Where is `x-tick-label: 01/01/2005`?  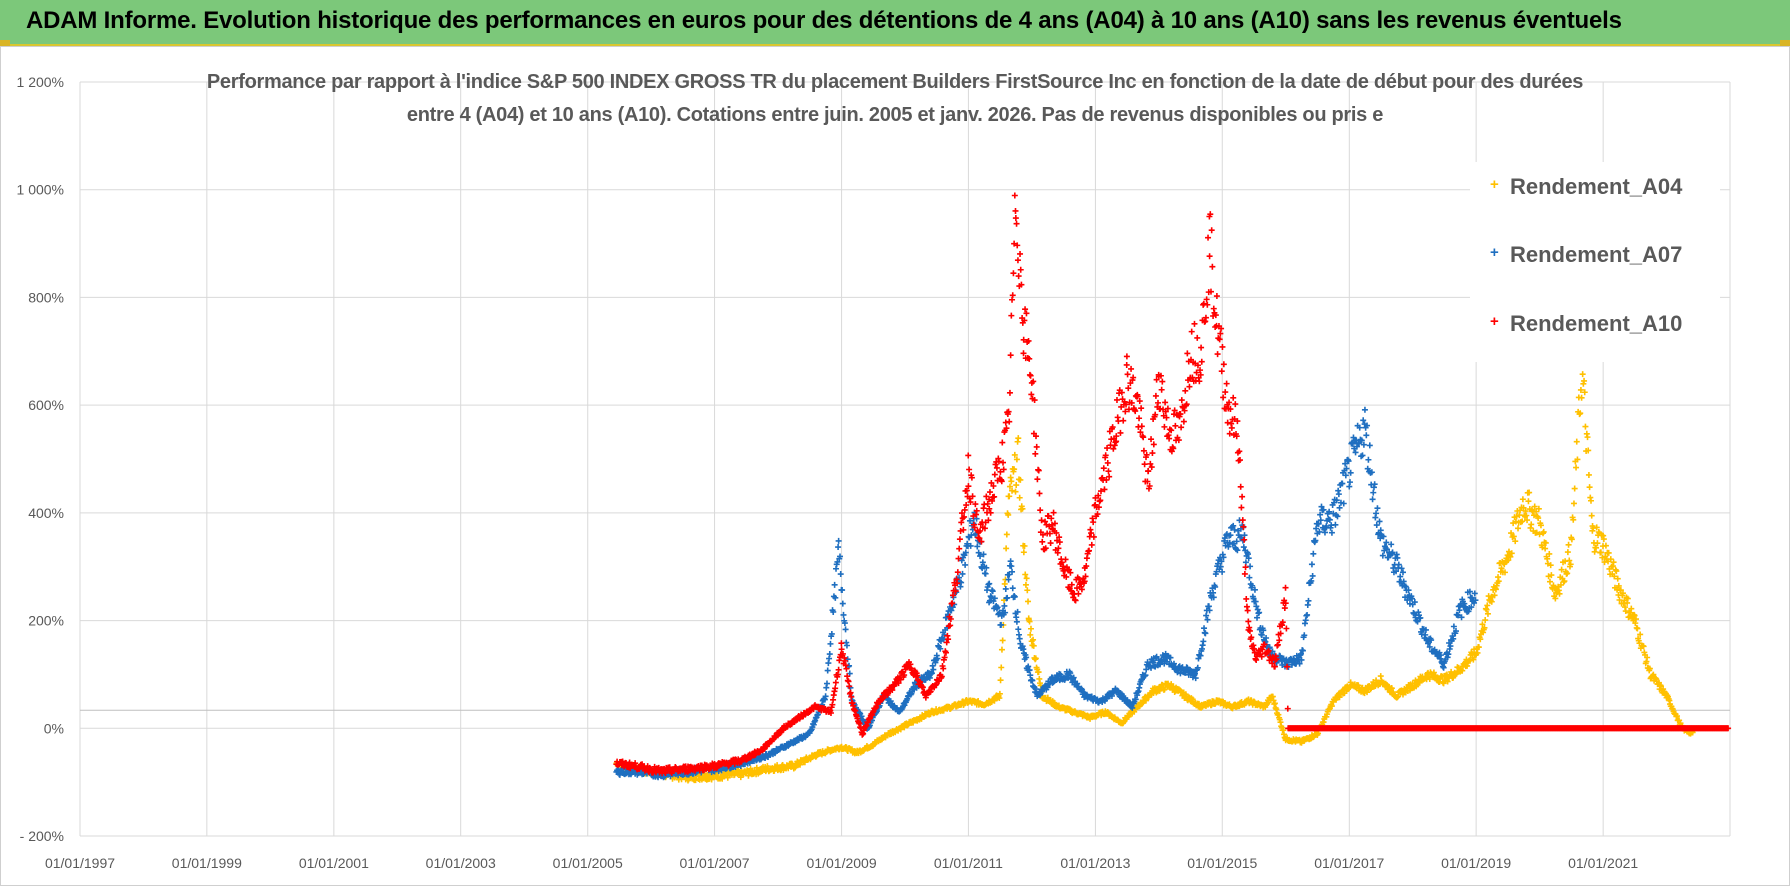 x-tick-label: 01/01/2005 is located at coordinates (588, 863).